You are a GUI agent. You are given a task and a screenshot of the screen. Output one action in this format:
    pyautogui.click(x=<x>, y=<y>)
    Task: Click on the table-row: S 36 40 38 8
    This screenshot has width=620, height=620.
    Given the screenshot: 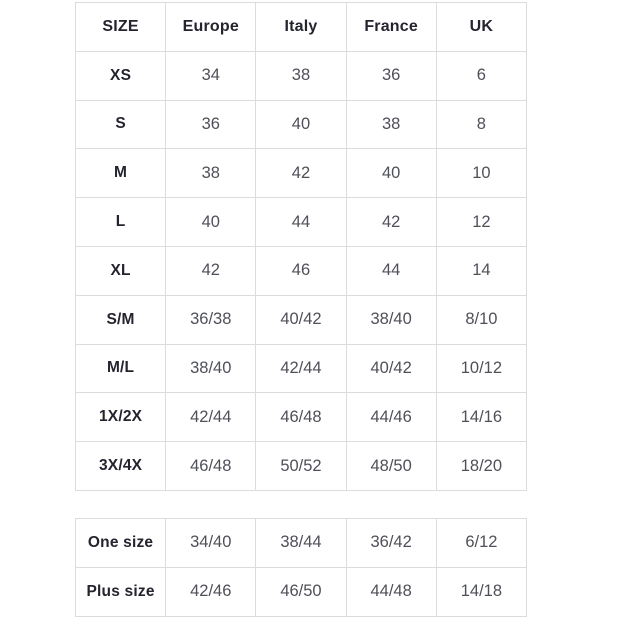 What is the action you would take?
    pyautogui.click(x=301, y=124)
    